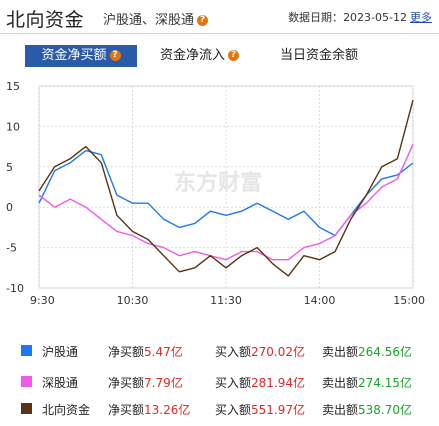  What do you see at coordinates (385, 383) in the screenshot?
I see `sell-value: 274.15亿` at bounding box center [385, 383].